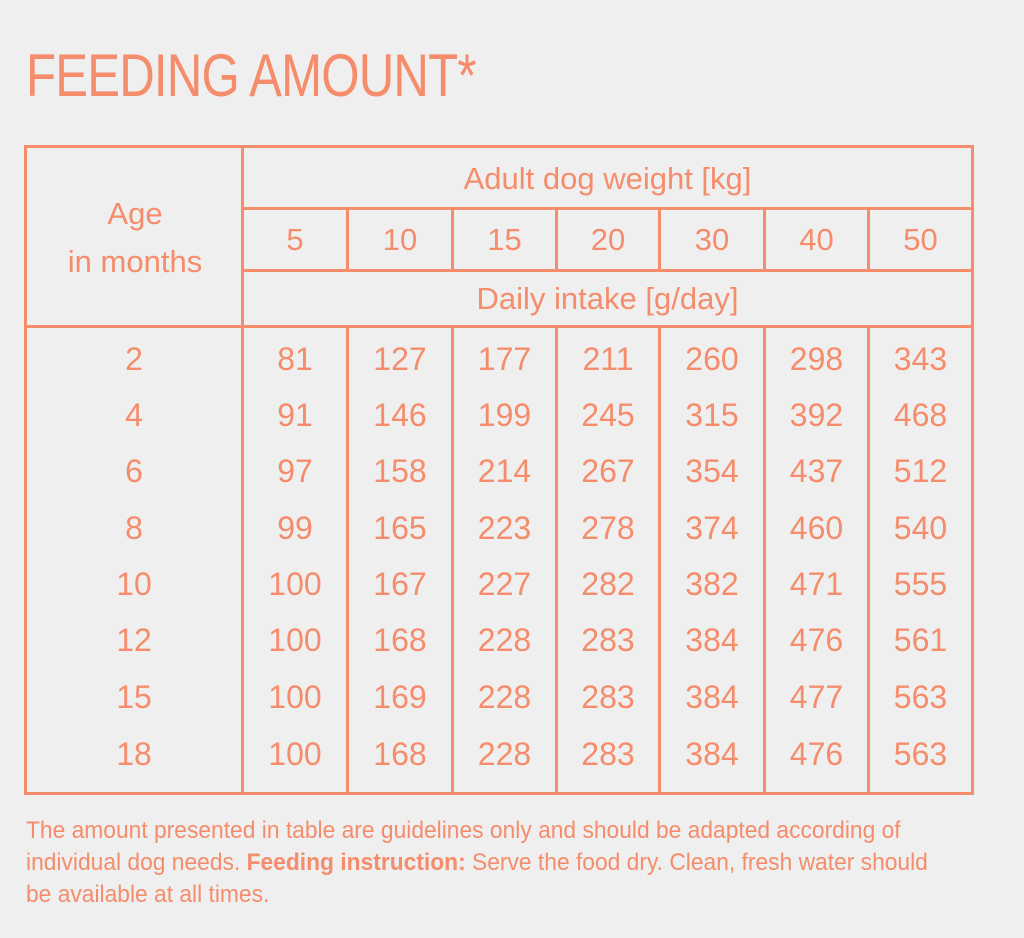  Describe the element at coordinates (504, 239) in the screenshot. I see `weight-15: 15` at that location.